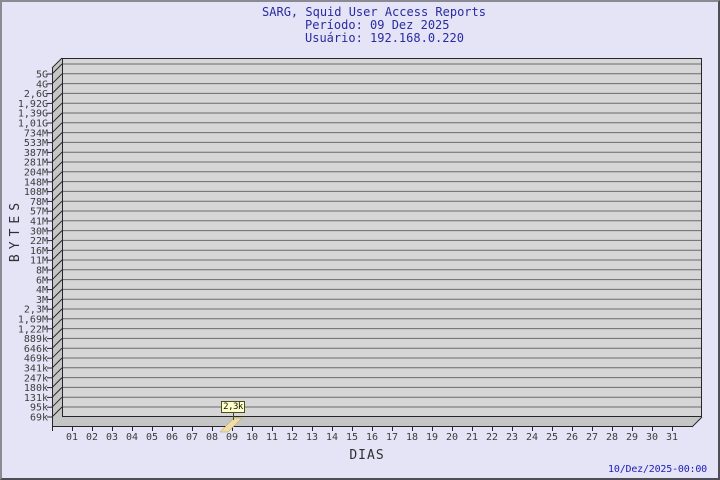 This screenshot has height=480, width=720. What do you see at coordinates (377, 25) in the screenshot?
I see `chart-period-subtitle: Período: 09 Dez 2025` at bounding box center [377, 25].